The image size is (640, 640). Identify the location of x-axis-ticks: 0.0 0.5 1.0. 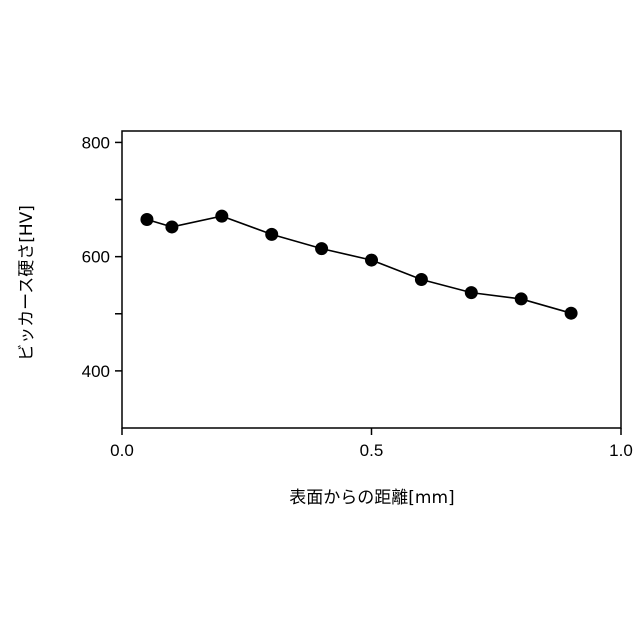
(371, 444).